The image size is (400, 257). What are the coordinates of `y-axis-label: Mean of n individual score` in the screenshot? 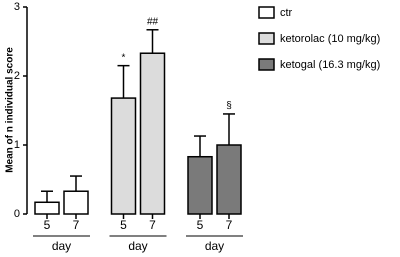 It's located at (10, 110).